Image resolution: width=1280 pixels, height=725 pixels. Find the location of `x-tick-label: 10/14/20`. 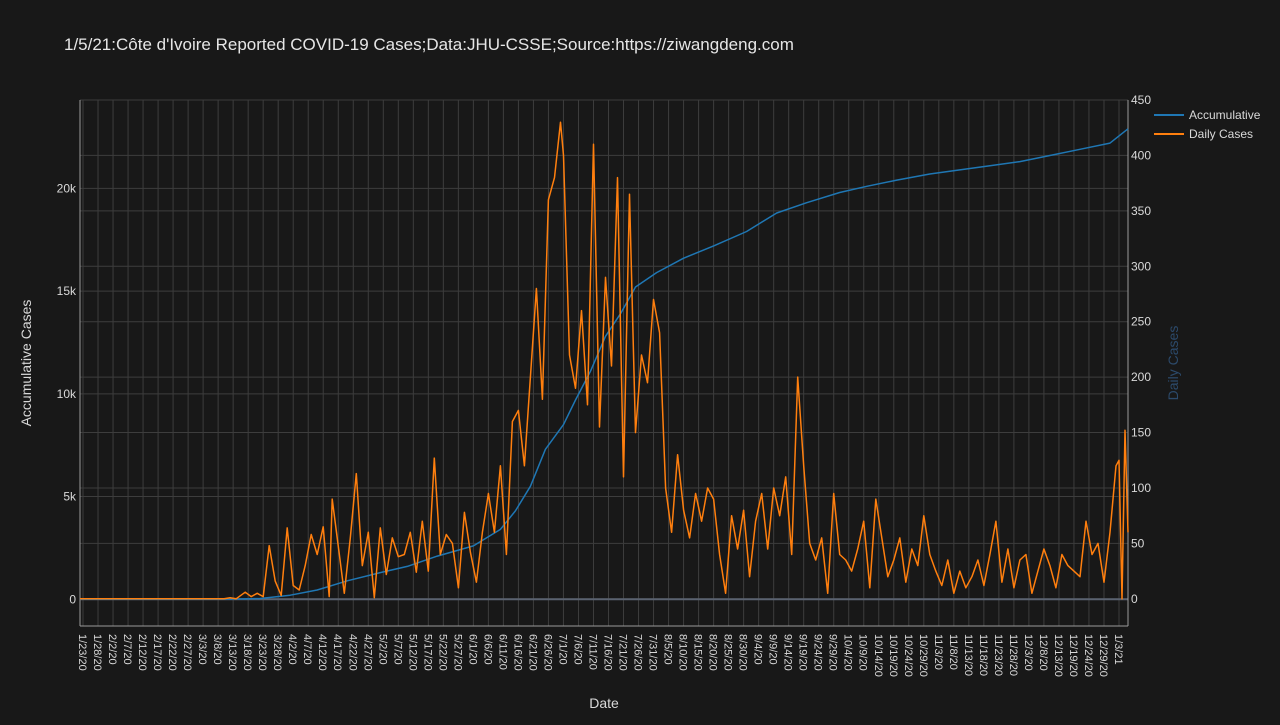

x-tick-label: 10/14/20 is located at coordinates (878, 655).